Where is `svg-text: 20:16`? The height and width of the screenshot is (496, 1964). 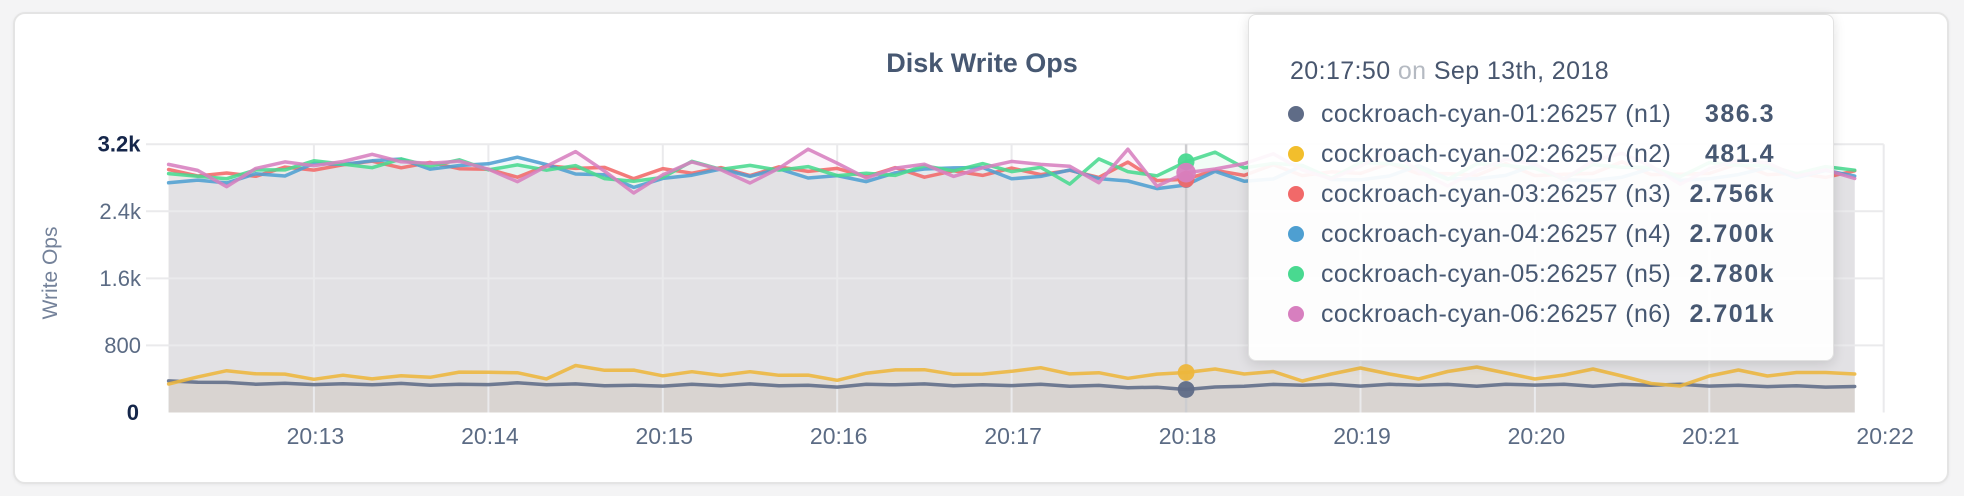 svg-text: 20:16 is located at coordinates (839, 436).